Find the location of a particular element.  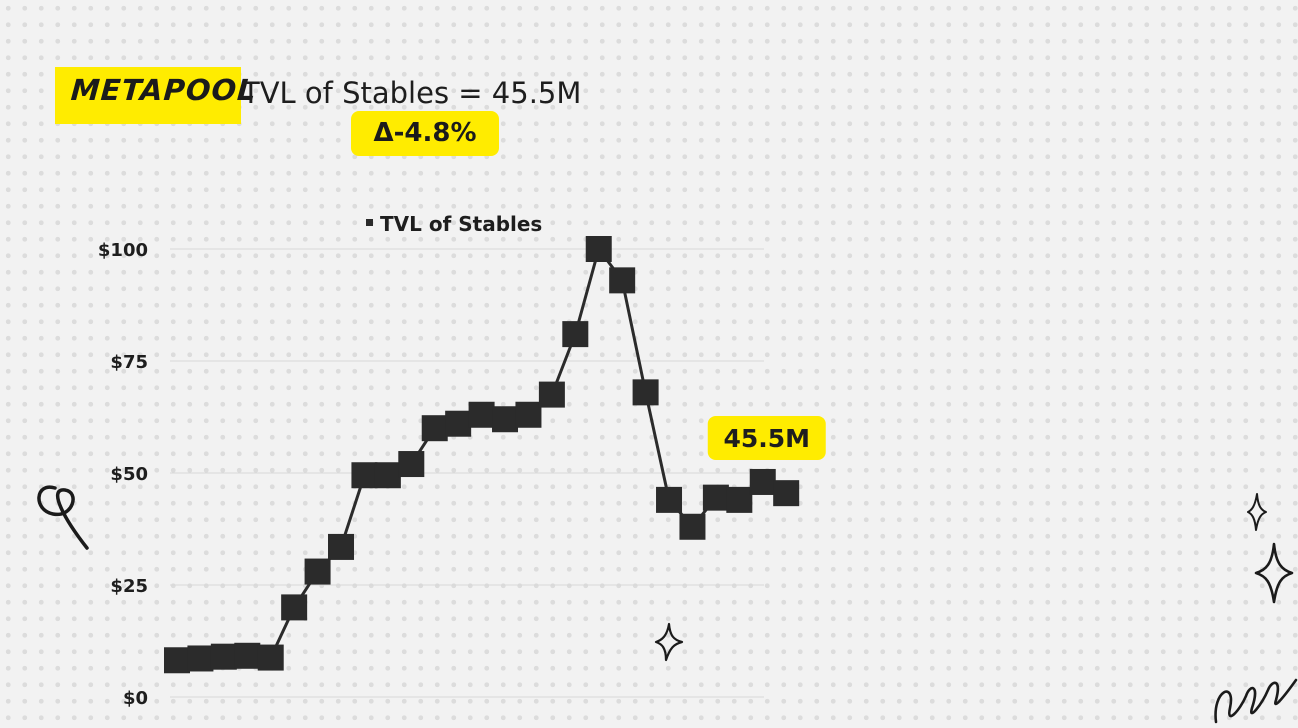

y-tick-label: $0 is located at coordinates (135, 698).